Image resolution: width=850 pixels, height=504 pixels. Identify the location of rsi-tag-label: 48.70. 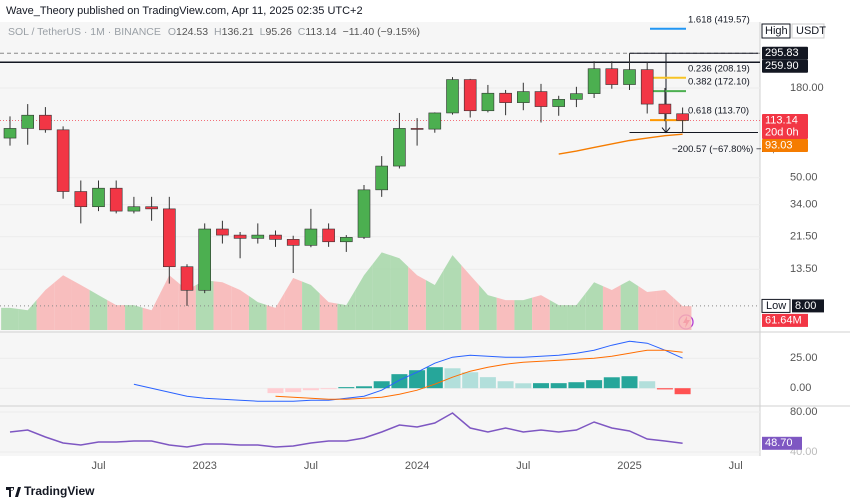
(779, 443).